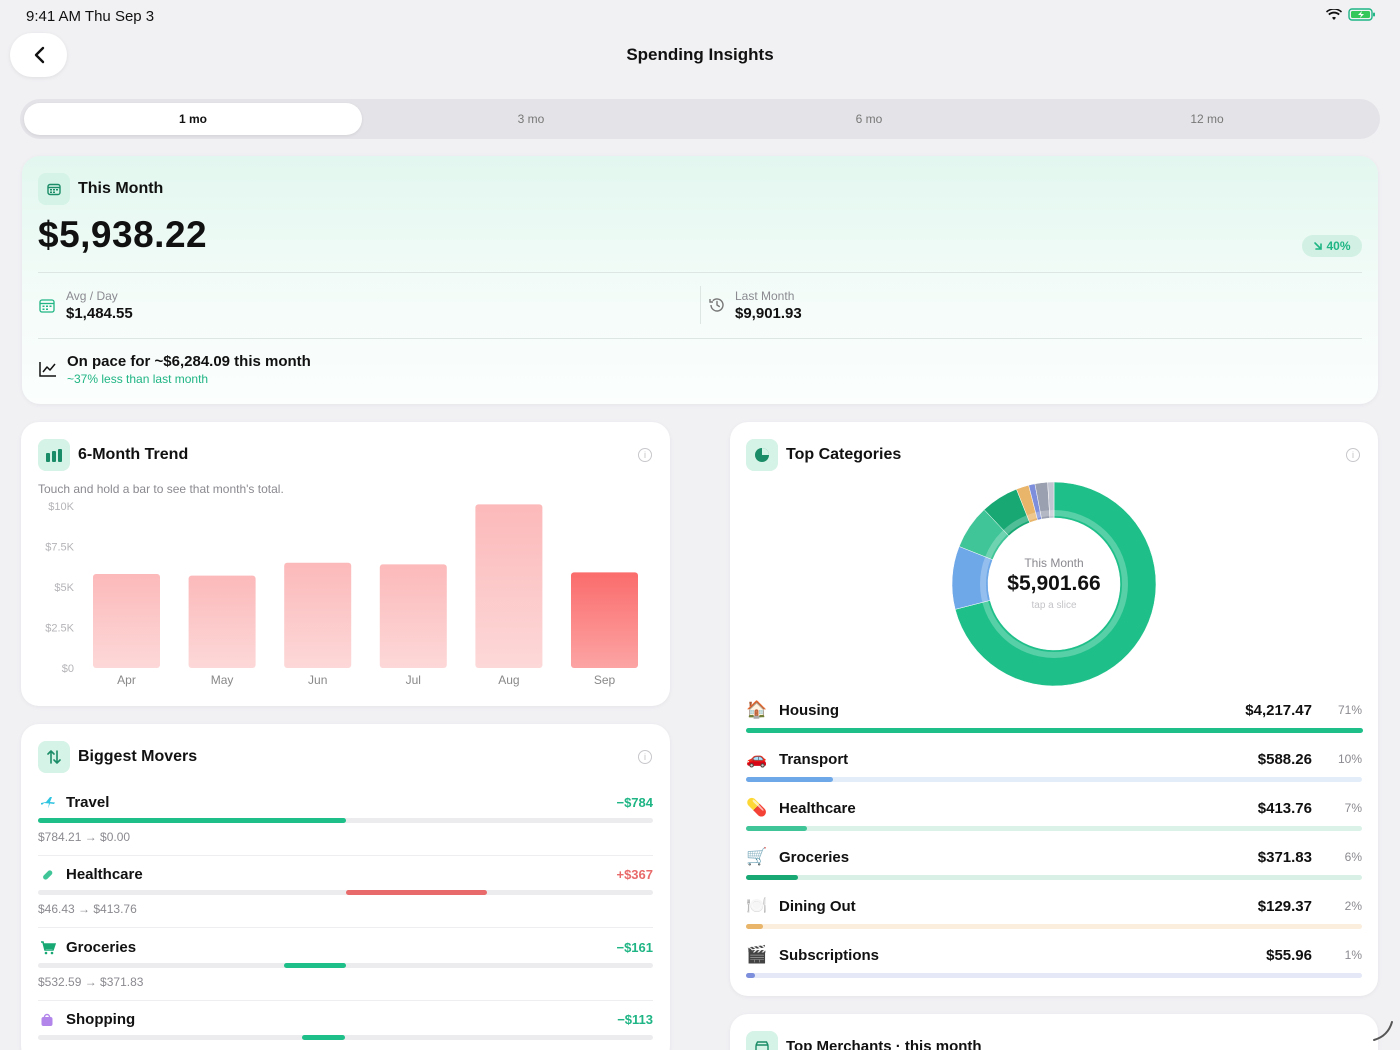  Describe the element at coordinates (345, 1030) in the screenshot. I see `mover-row: Shopping −$113` at that location.